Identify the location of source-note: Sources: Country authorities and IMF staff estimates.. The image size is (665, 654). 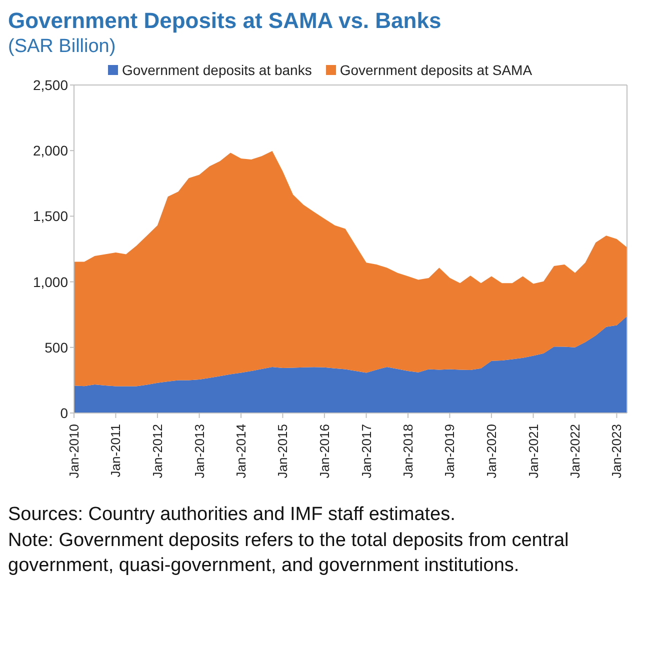
(232, 515).